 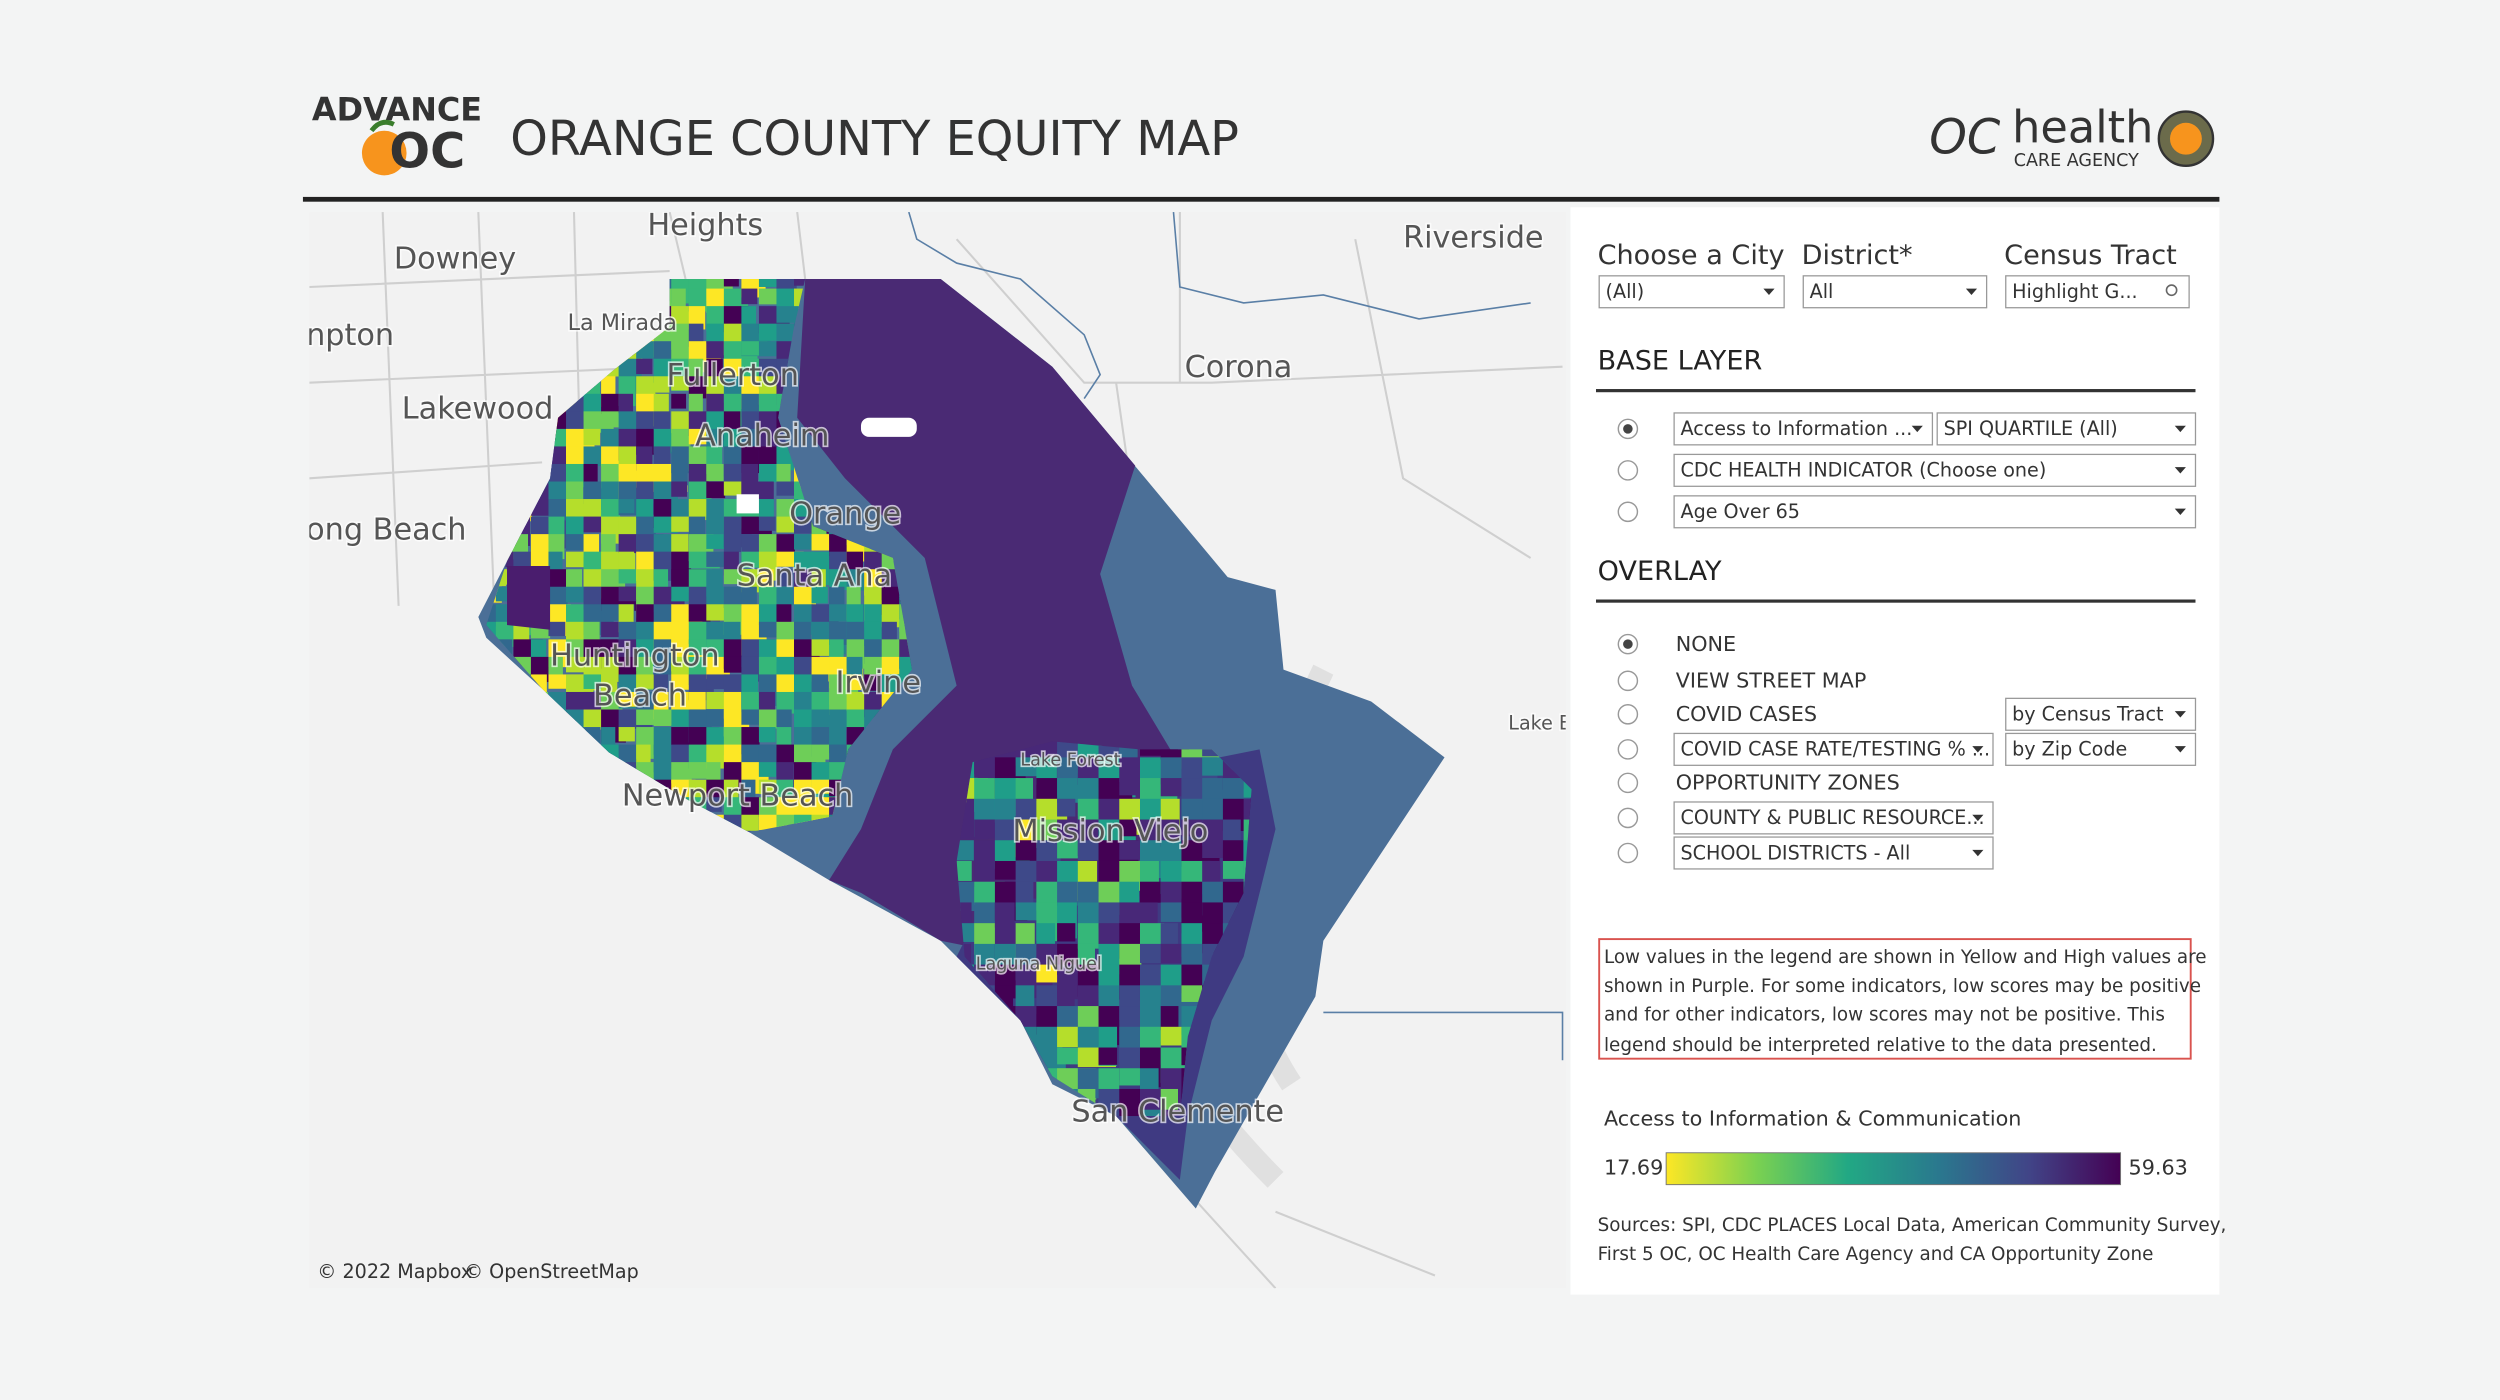 I want to click on map-label: Lake Forest, so click(x=1070, y=761).